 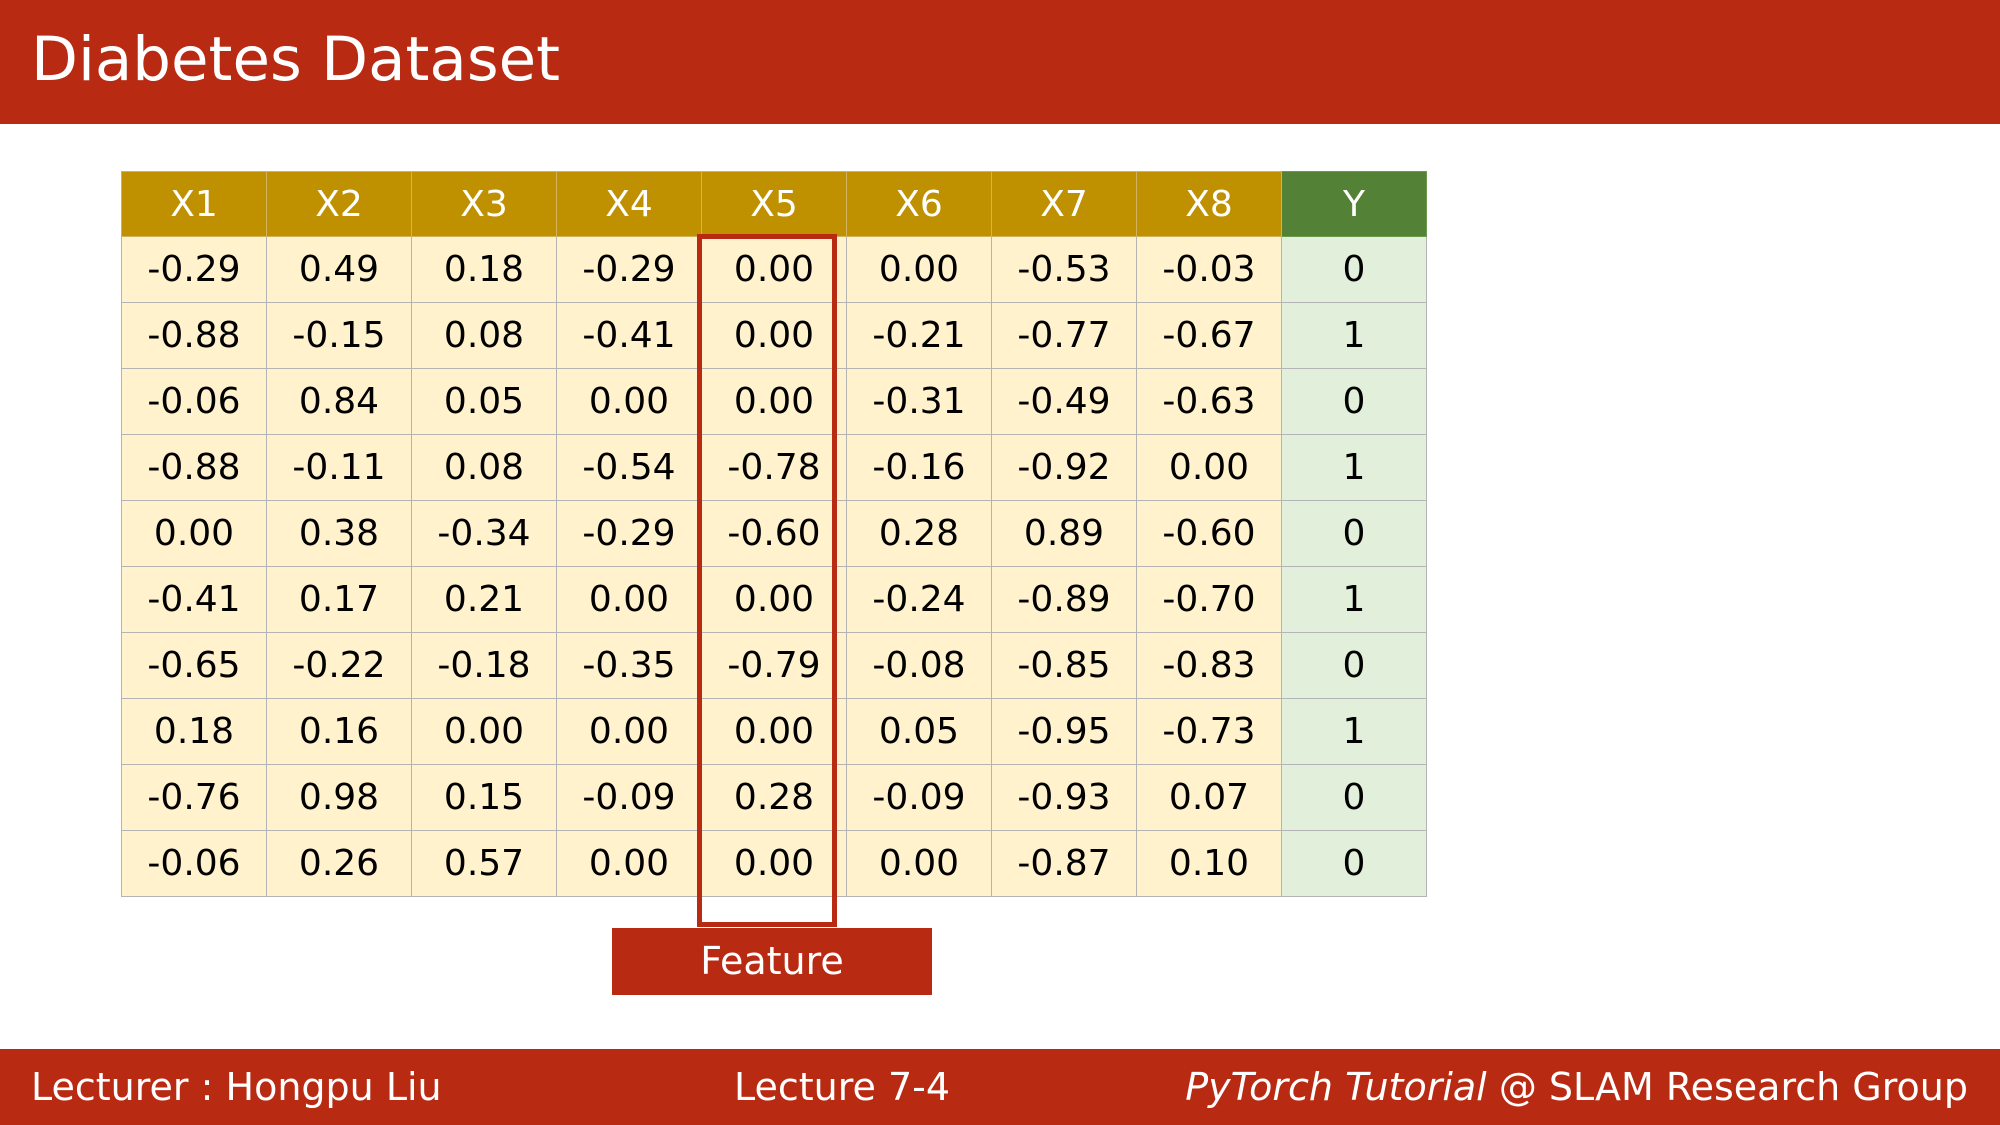 What do you see at coordinates (339, 401) in the screenshot?
I see `feature-cell: 0.84` at bounding box center [339, 401].